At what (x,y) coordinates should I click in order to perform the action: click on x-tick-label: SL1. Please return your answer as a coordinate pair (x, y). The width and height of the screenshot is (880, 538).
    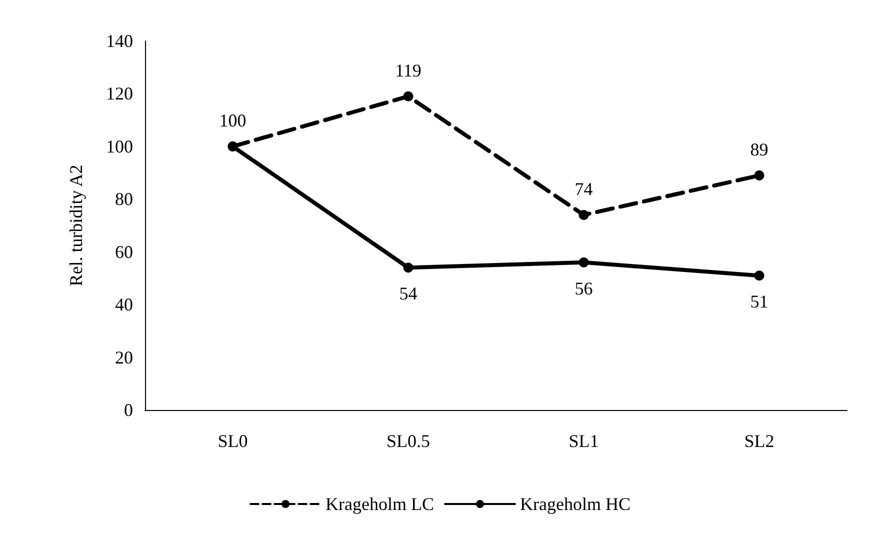
    Looking at the image, I should click on (583, 441).